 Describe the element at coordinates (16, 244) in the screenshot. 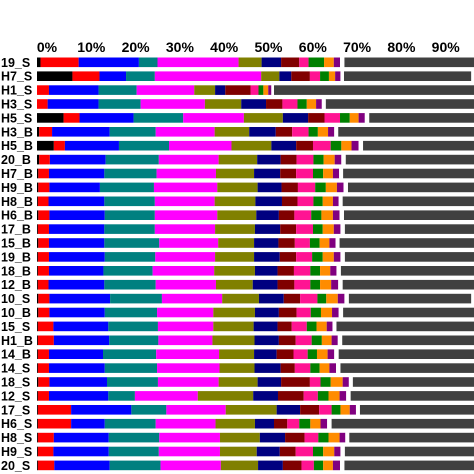

I see `category-label: 15_B` at that location.